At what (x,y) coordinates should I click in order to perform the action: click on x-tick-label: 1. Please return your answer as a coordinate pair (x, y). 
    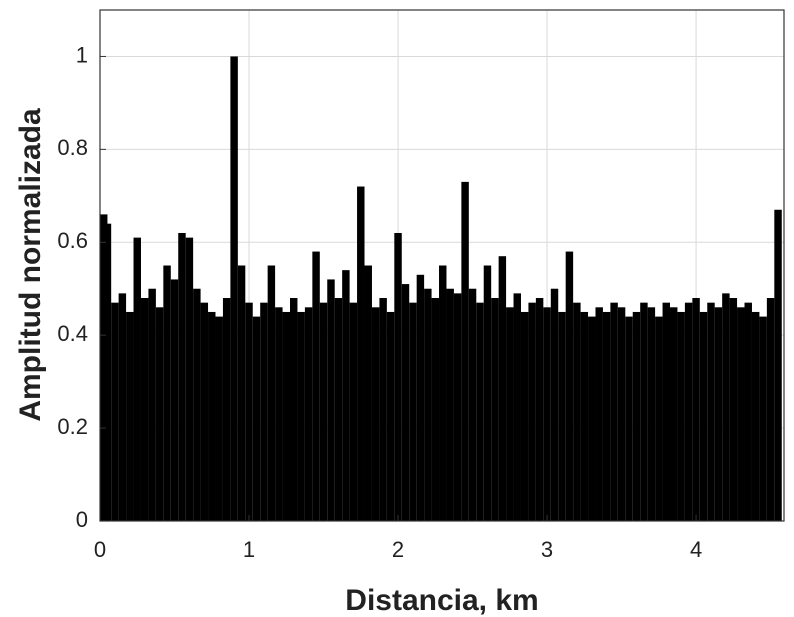
    Looking at the image, I should click on (249, 549).